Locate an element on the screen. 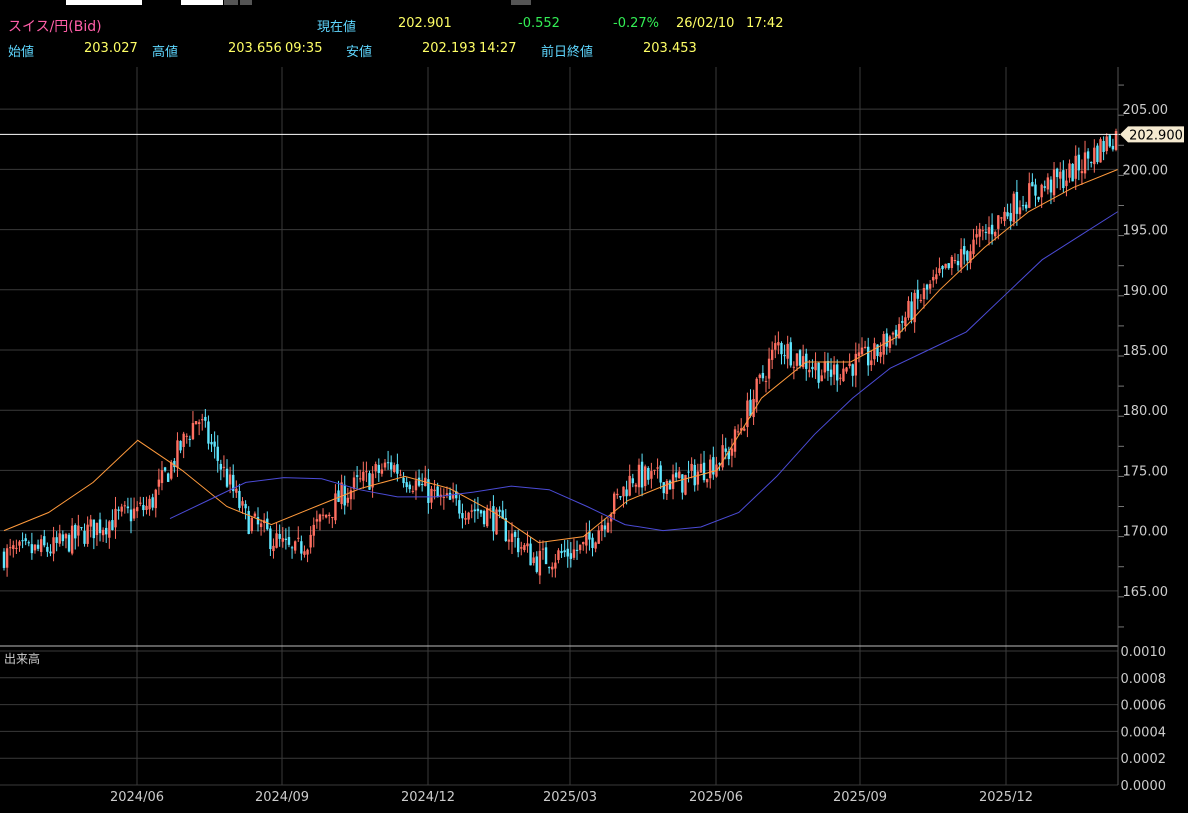 Image resolution: width=1188 pixels, height=813 pixels. volume-tick-label: 0.0008 is located at coordinates (1144, 679).